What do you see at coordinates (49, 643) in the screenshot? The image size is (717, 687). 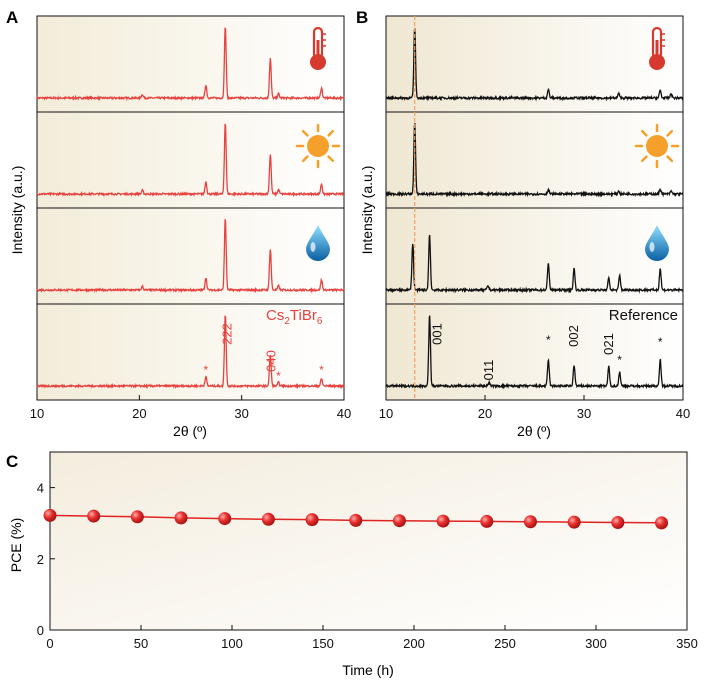 I see `x-tick-label: 0` at bounding box center [49, 643].